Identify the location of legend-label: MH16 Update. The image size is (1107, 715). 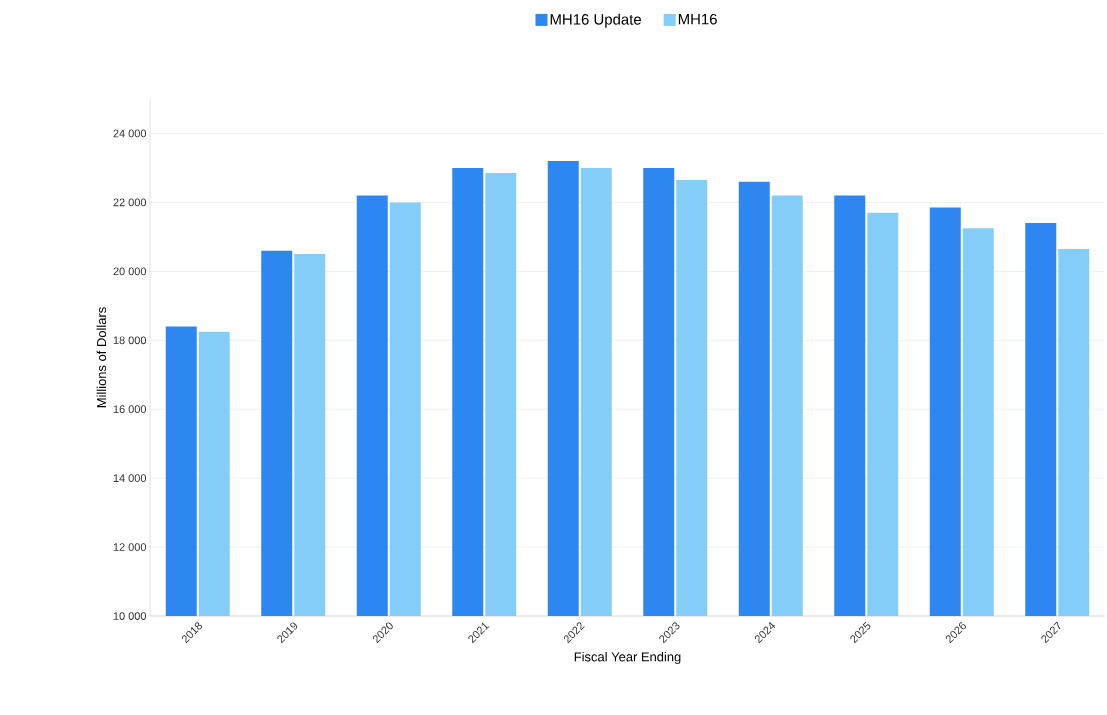
(595, 20).